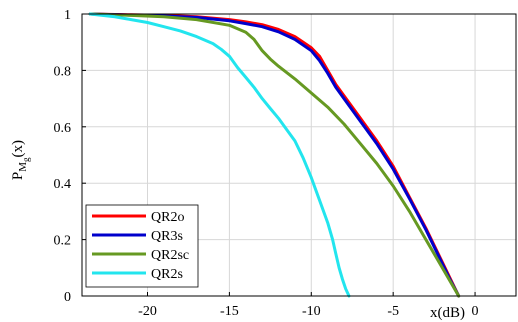 Image resolution: width=518 pixels, height=322 pixels. I want to click on x-tick-label: -5, so click(393, 311).